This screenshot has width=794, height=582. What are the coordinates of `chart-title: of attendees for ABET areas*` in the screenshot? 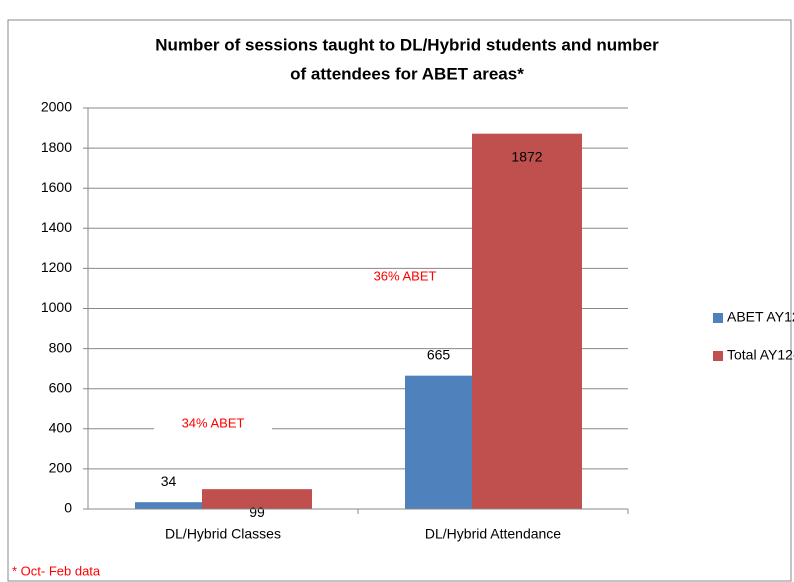 It's located at (407, 73).